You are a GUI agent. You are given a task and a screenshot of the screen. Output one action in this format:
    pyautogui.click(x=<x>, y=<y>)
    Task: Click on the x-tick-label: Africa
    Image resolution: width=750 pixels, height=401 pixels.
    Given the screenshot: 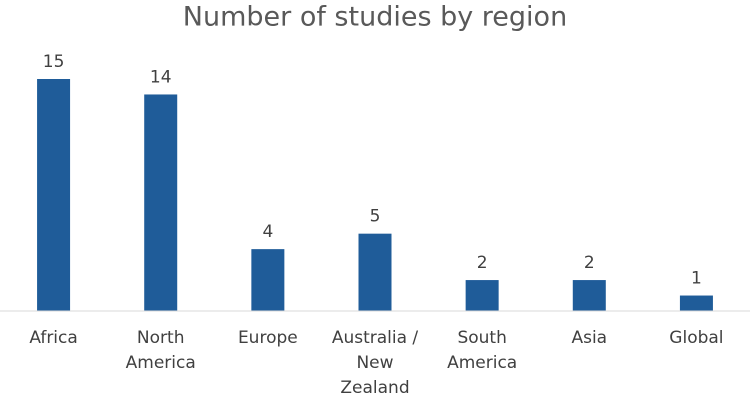 What is the action you would take?
    pyautogui.click(x=53, y=338)
    